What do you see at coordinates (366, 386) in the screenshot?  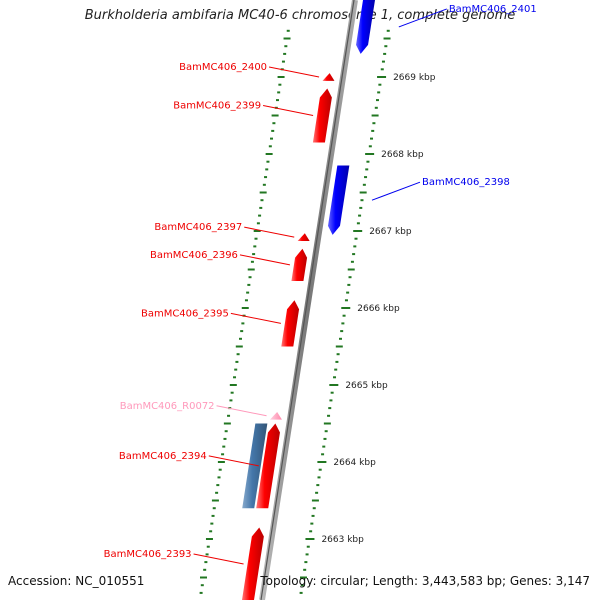 I see `scale-label: 2665 kbp` at bounding box center [366, 386].